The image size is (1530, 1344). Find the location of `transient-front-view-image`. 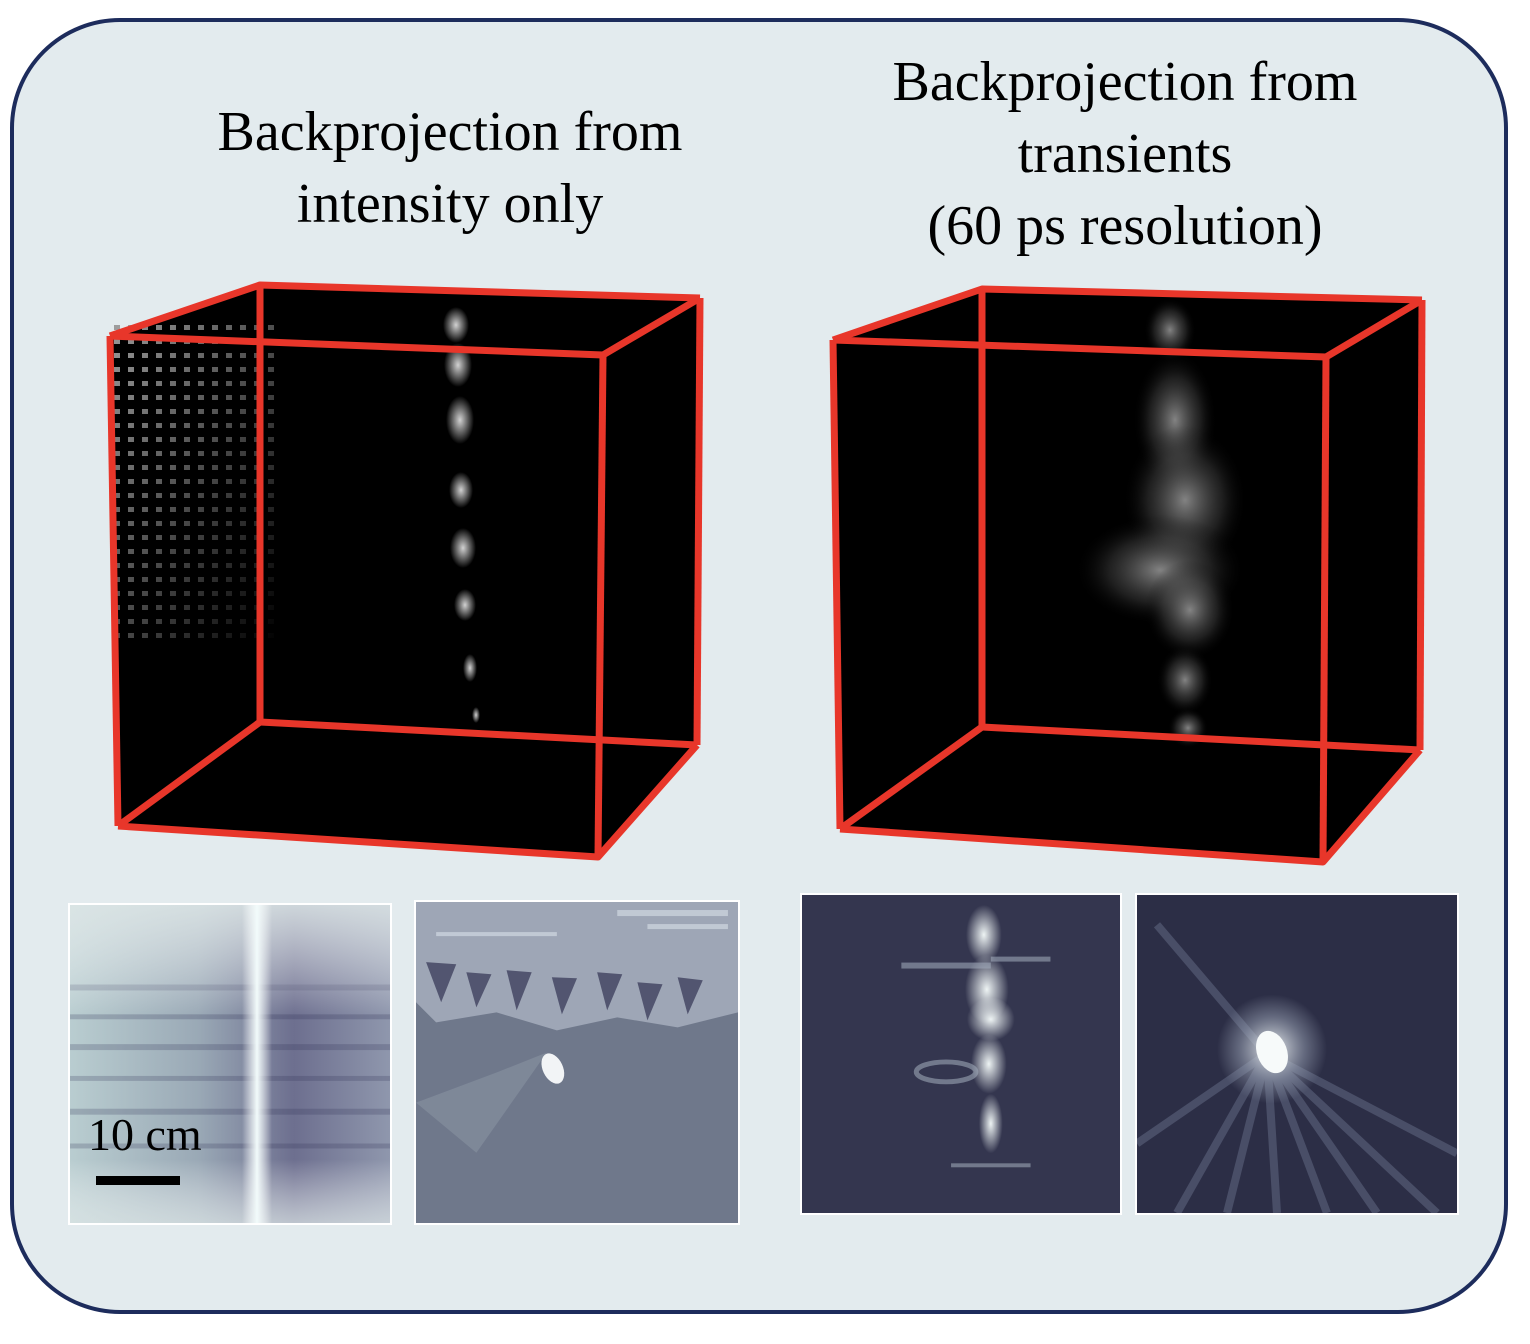

transient-front-view-image is located at coordinates (961, 1054).